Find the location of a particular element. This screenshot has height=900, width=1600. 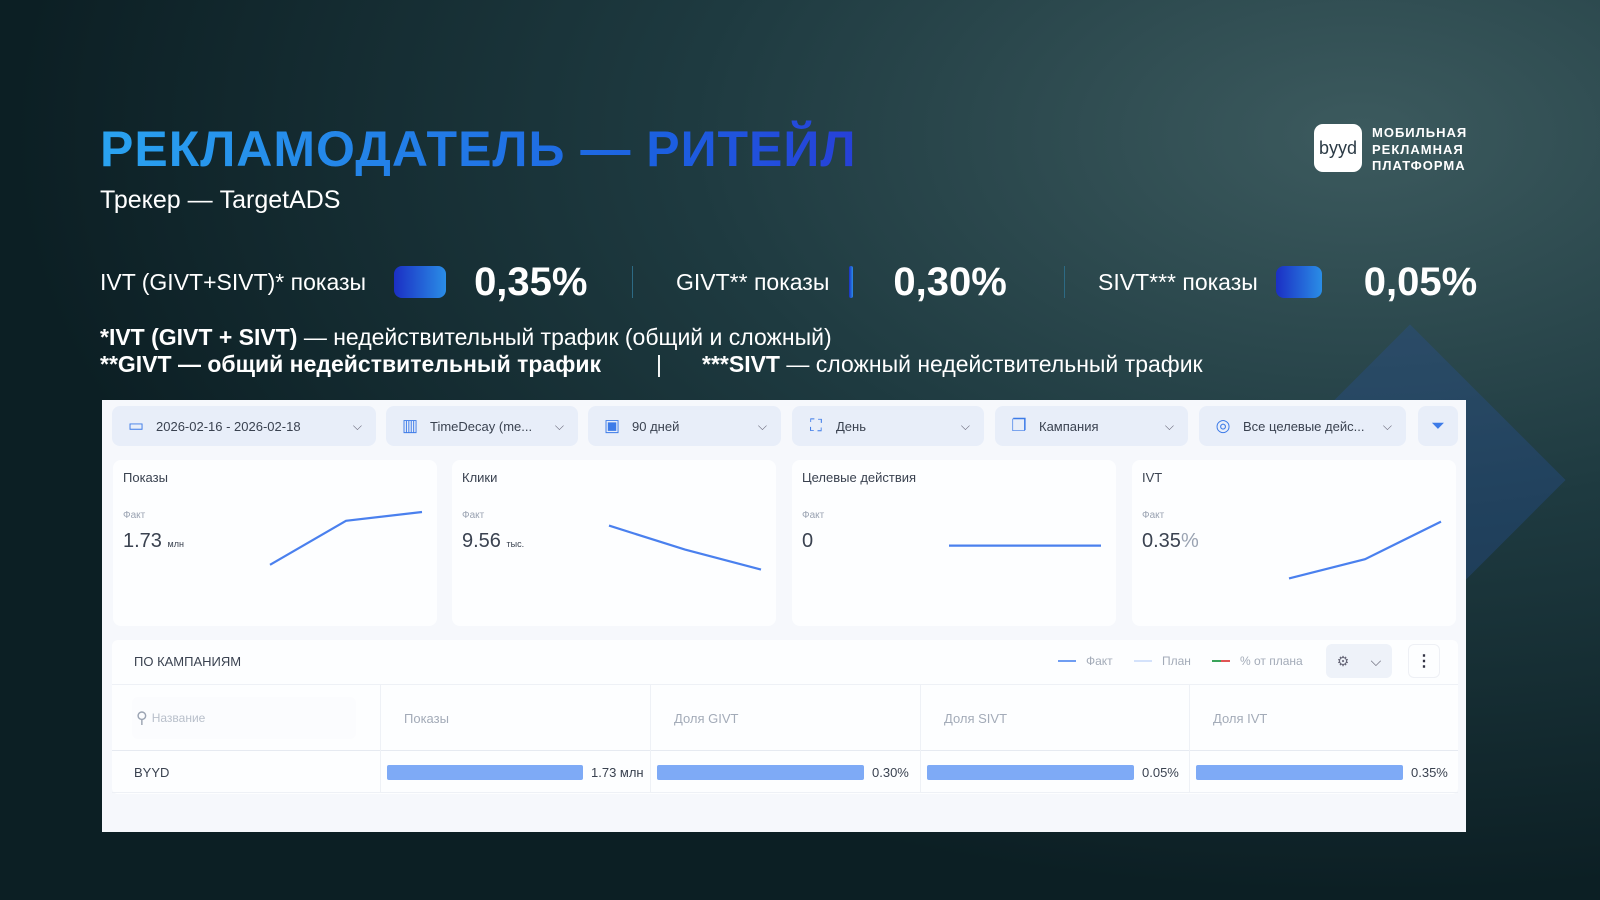

date-range-select: ▭ 2026-02-16 - 2026-02-18 ⌵ is located at coordinates (244, 426).